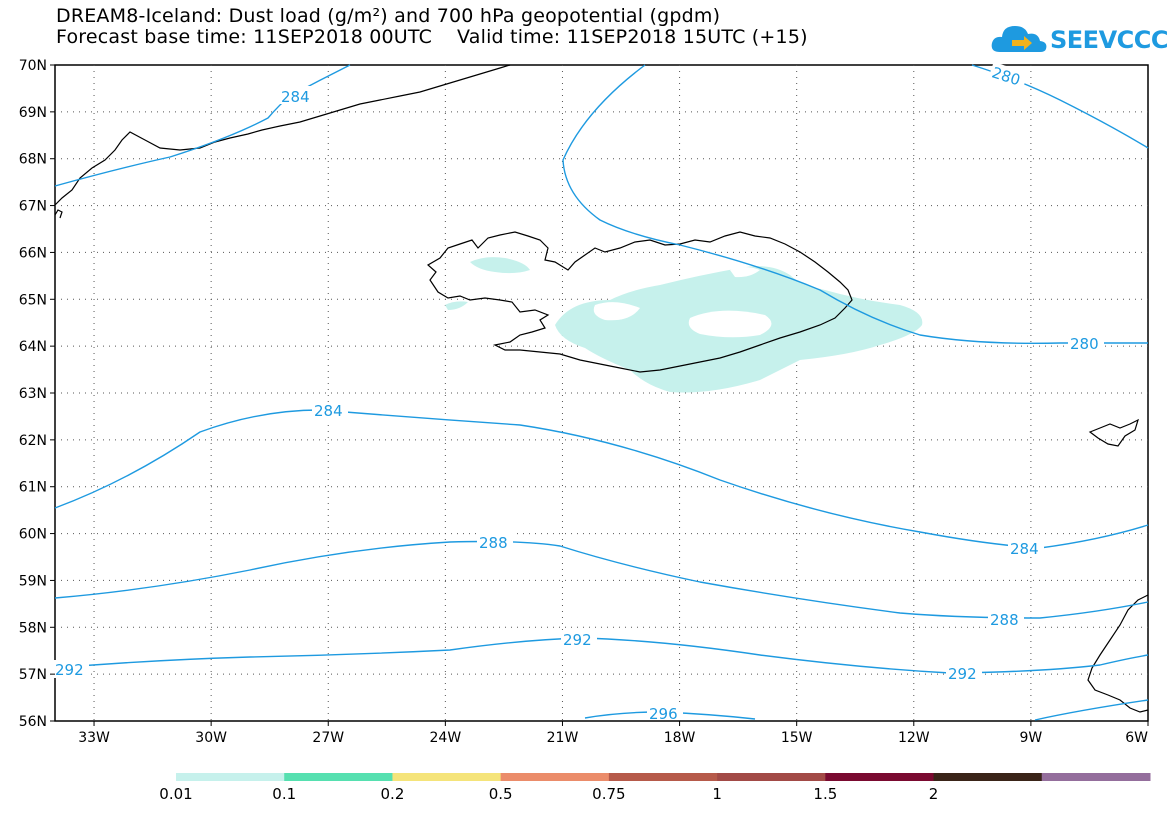 The height and width of the screenshot is (815, 1175). What do you see at coordinates (914, 738) in the screenshot?
I see `lon-tick-label: 12W` at bounding box center [914, 738].